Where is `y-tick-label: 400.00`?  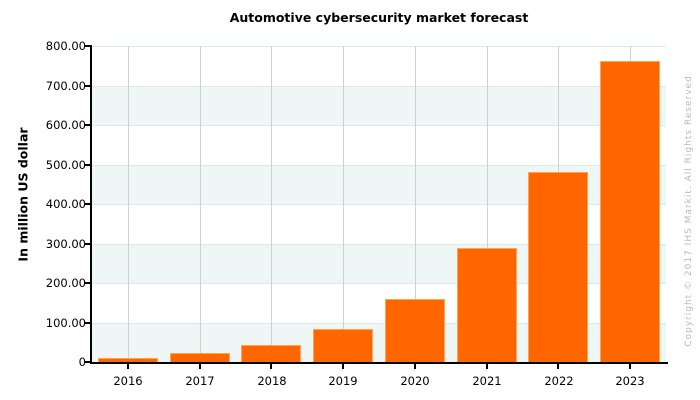
y-tick-label: 400.00 is located at coordinates (65, 204).